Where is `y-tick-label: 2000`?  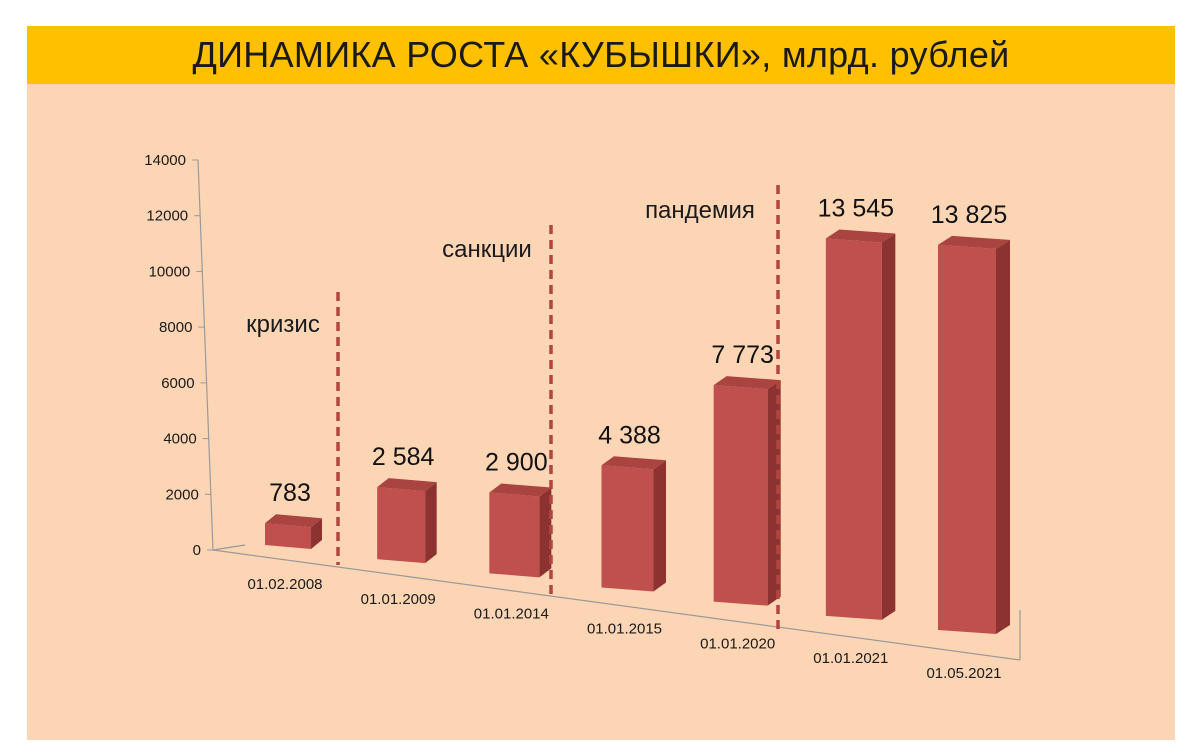
y-tick-label: 2000 is located at coordinates (181, 494).